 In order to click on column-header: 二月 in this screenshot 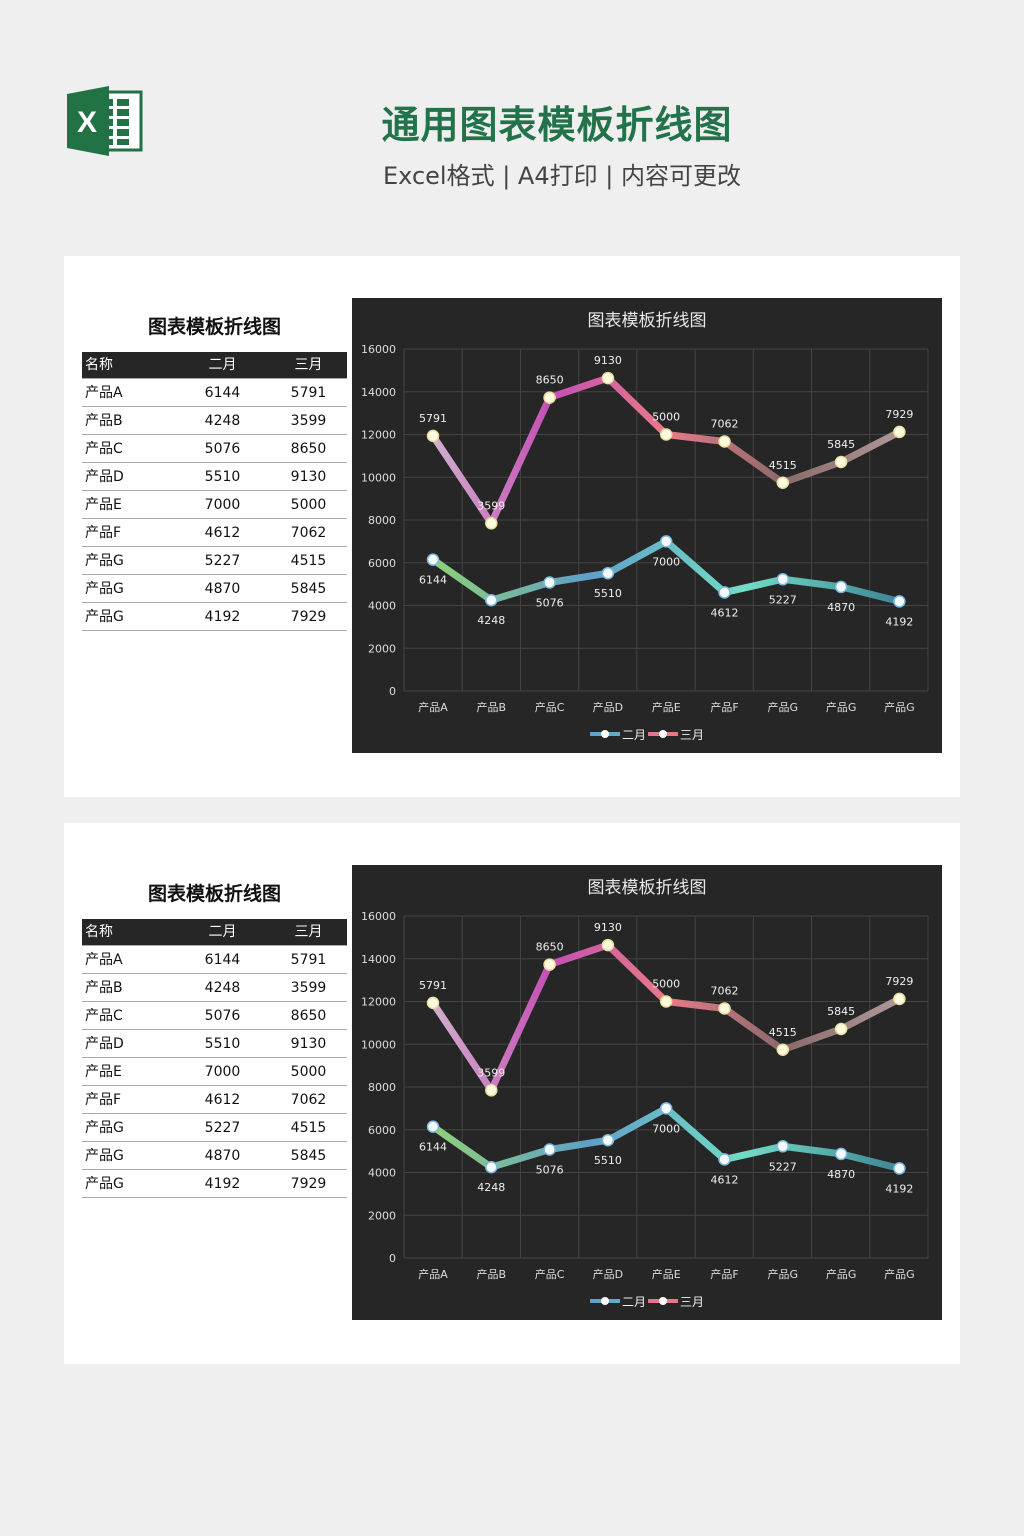, I will do `click(222, 932)`.